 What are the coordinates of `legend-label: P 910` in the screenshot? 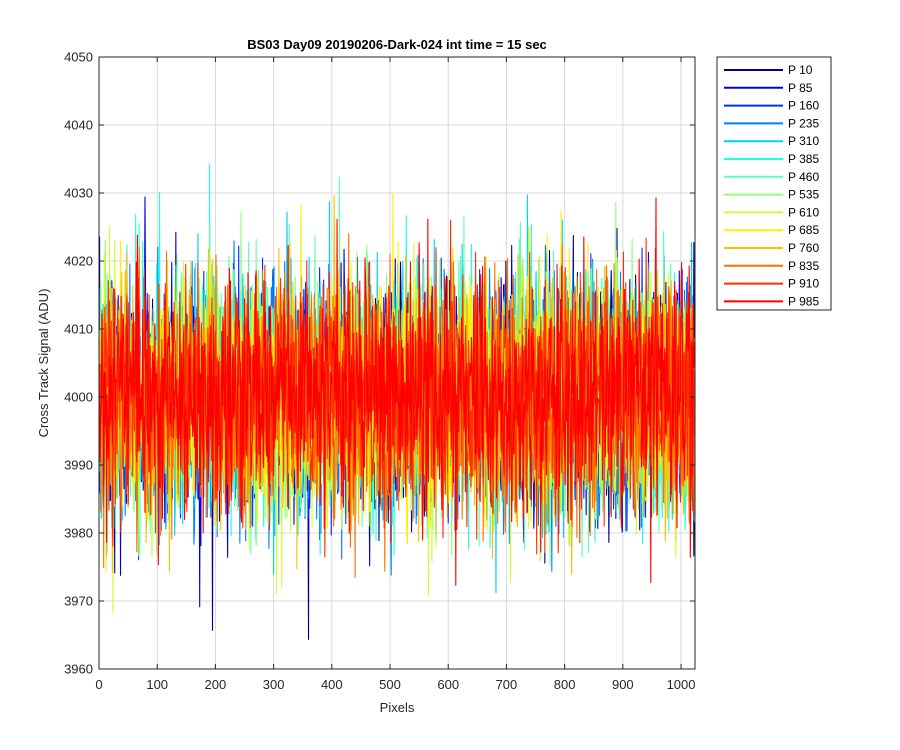 It's located at (803, 284).